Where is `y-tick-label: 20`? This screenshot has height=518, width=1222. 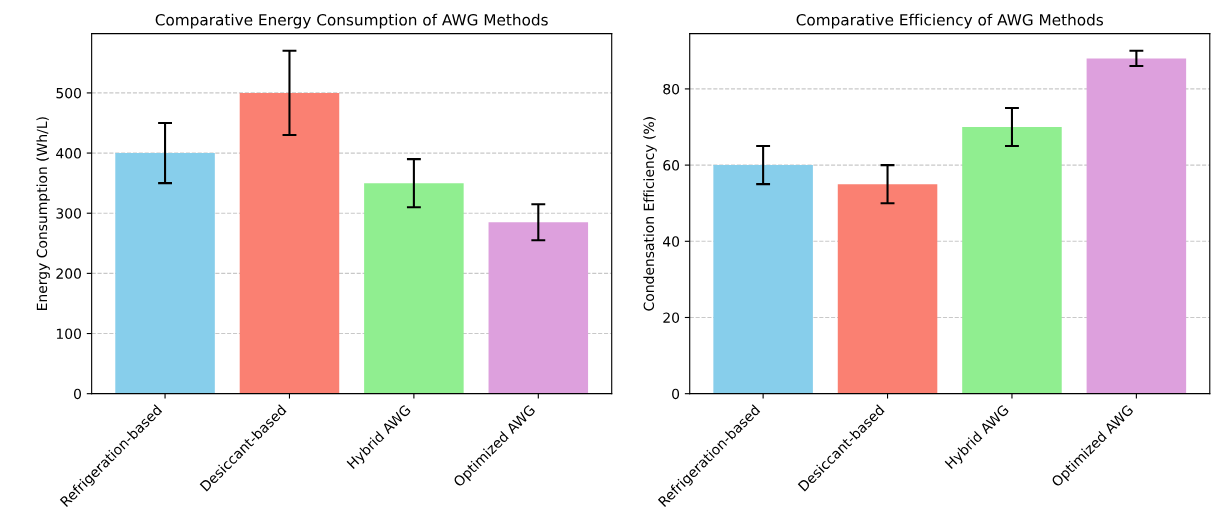 y-tick-label: 20 is located at coordinates (671, 317).